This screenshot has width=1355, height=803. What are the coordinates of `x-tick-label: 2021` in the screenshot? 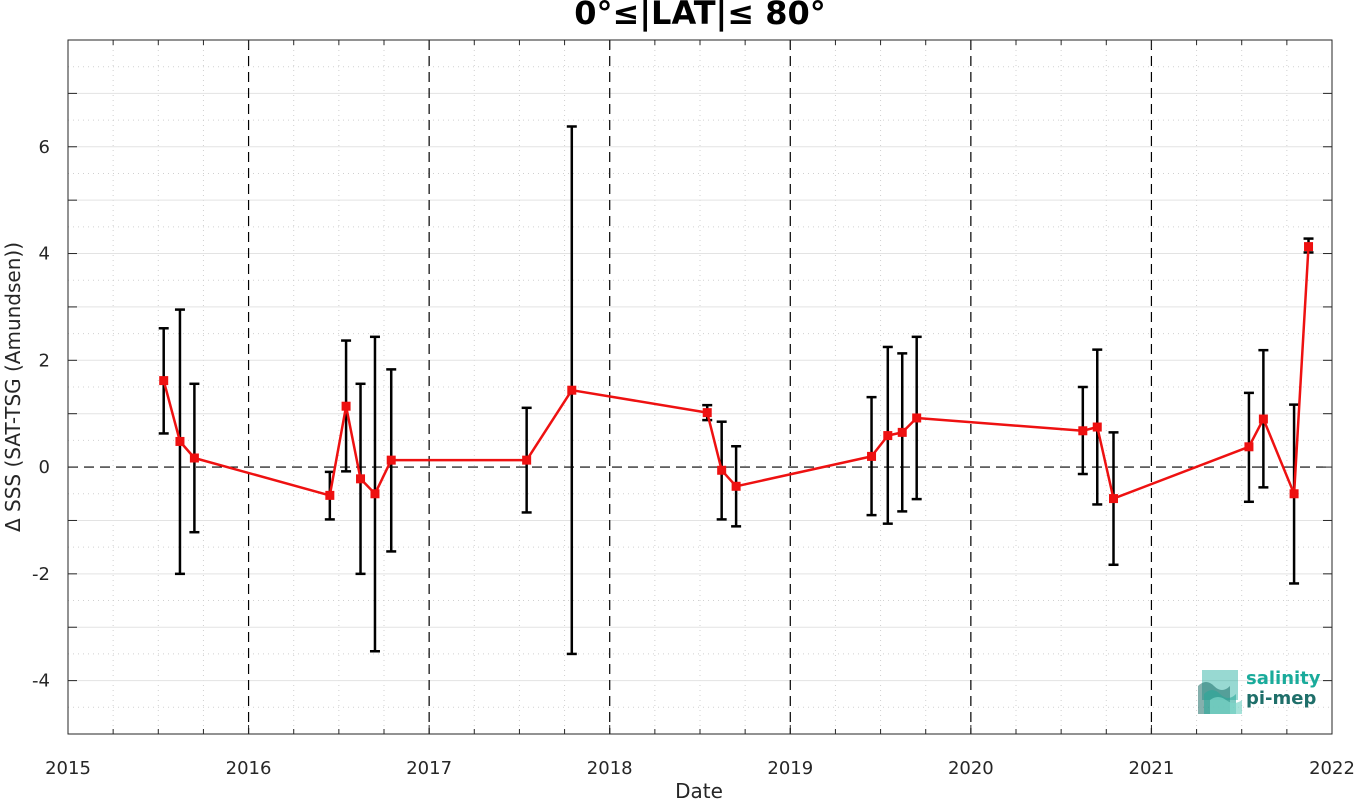 It's located at (1152, 768).